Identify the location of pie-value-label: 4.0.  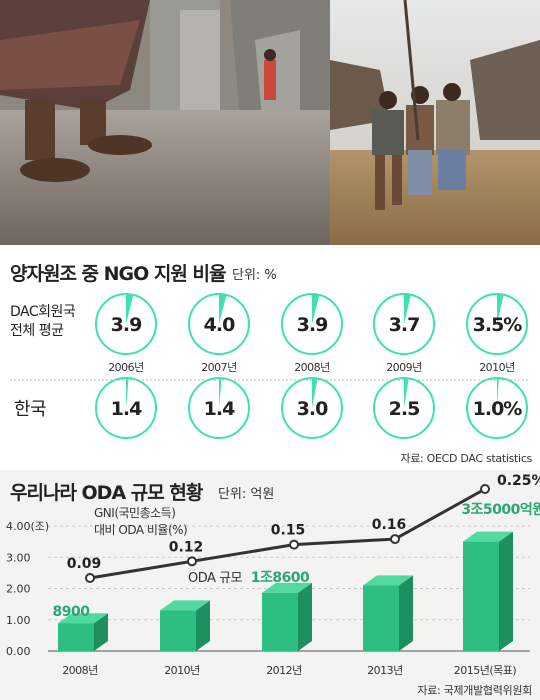
(219, 325).